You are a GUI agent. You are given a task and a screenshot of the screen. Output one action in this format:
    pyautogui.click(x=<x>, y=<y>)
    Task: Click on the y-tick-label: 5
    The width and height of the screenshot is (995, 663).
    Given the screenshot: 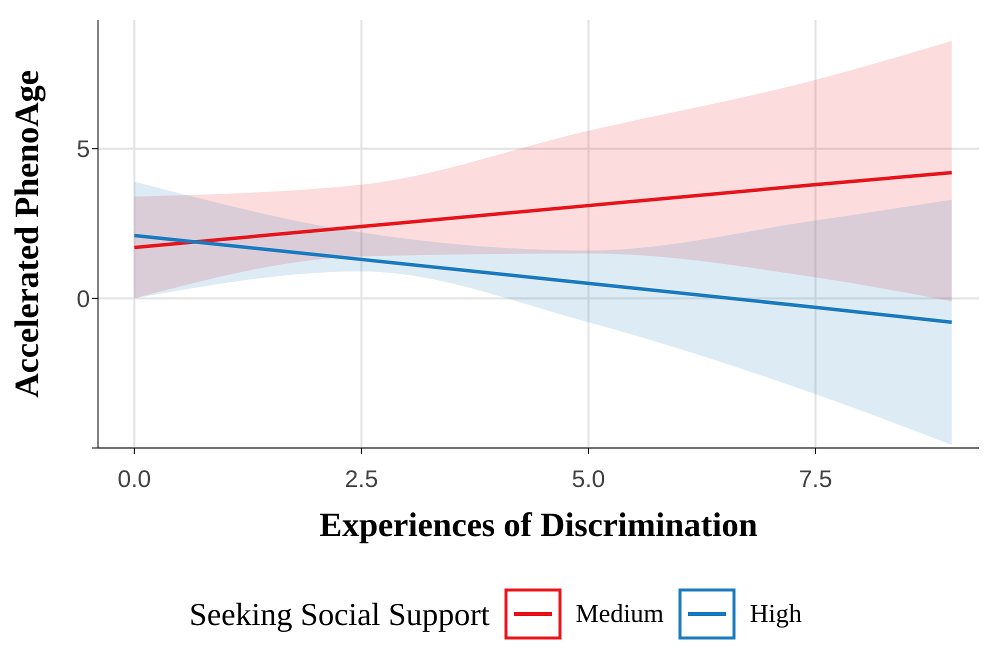 What is the action you would take?
    pyautogui.click(x=83, y=150)
    